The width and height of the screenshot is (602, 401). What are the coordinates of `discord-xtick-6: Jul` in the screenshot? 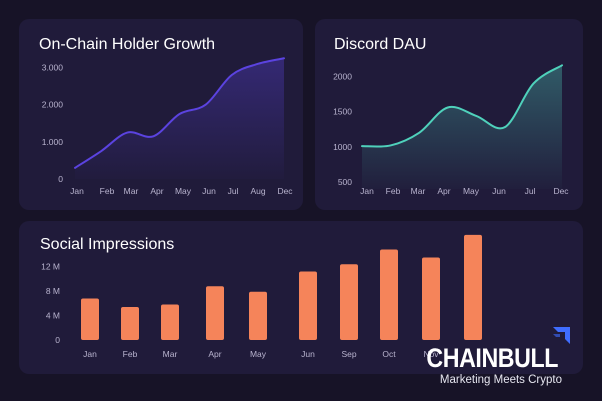 It's located at (530, 191).